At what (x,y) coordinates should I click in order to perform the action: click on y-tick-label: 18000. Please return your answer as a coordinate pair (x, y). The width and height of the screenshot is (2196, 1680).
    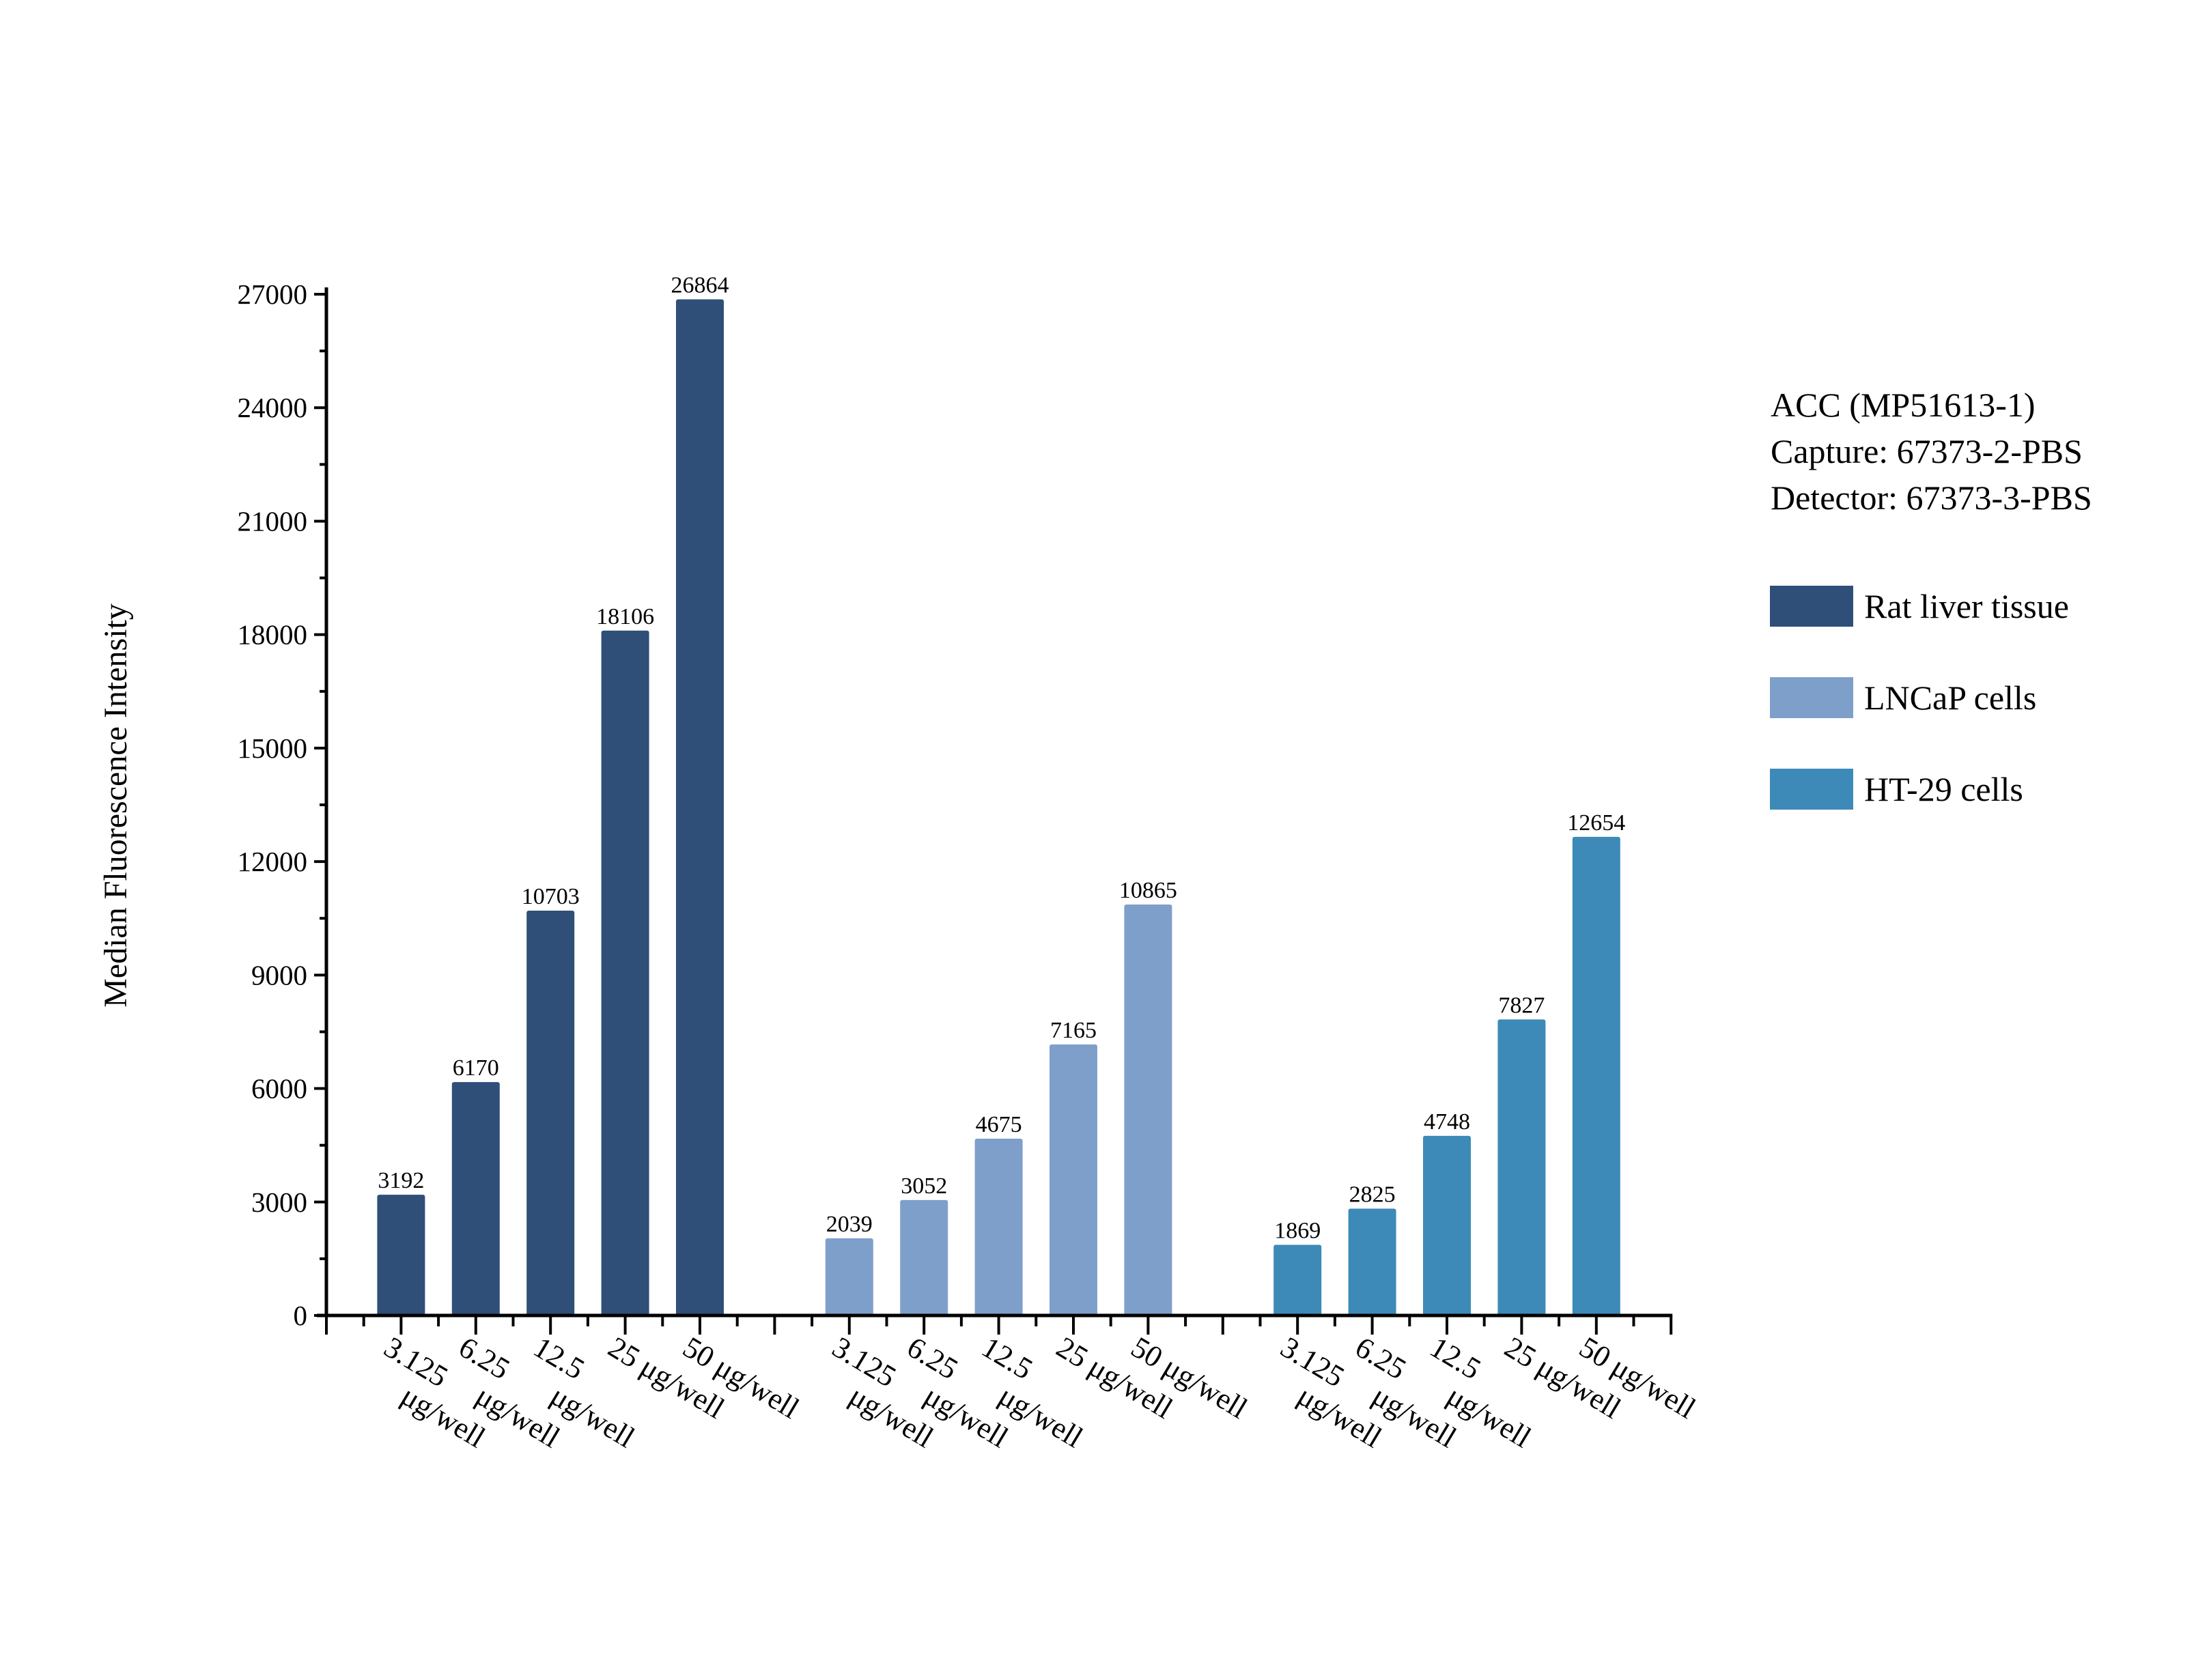
    Looking at the image, I should click on (273, 635).